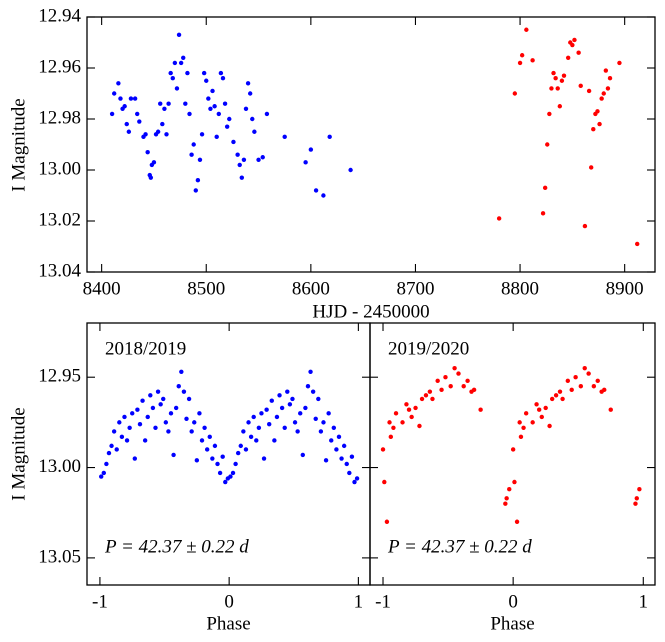 The height and width of the screenshot is (642, 665). Describe the element at coordinates (18, 453) in the screenshot. I see `y-axis-label: I Magnitude` at that location.